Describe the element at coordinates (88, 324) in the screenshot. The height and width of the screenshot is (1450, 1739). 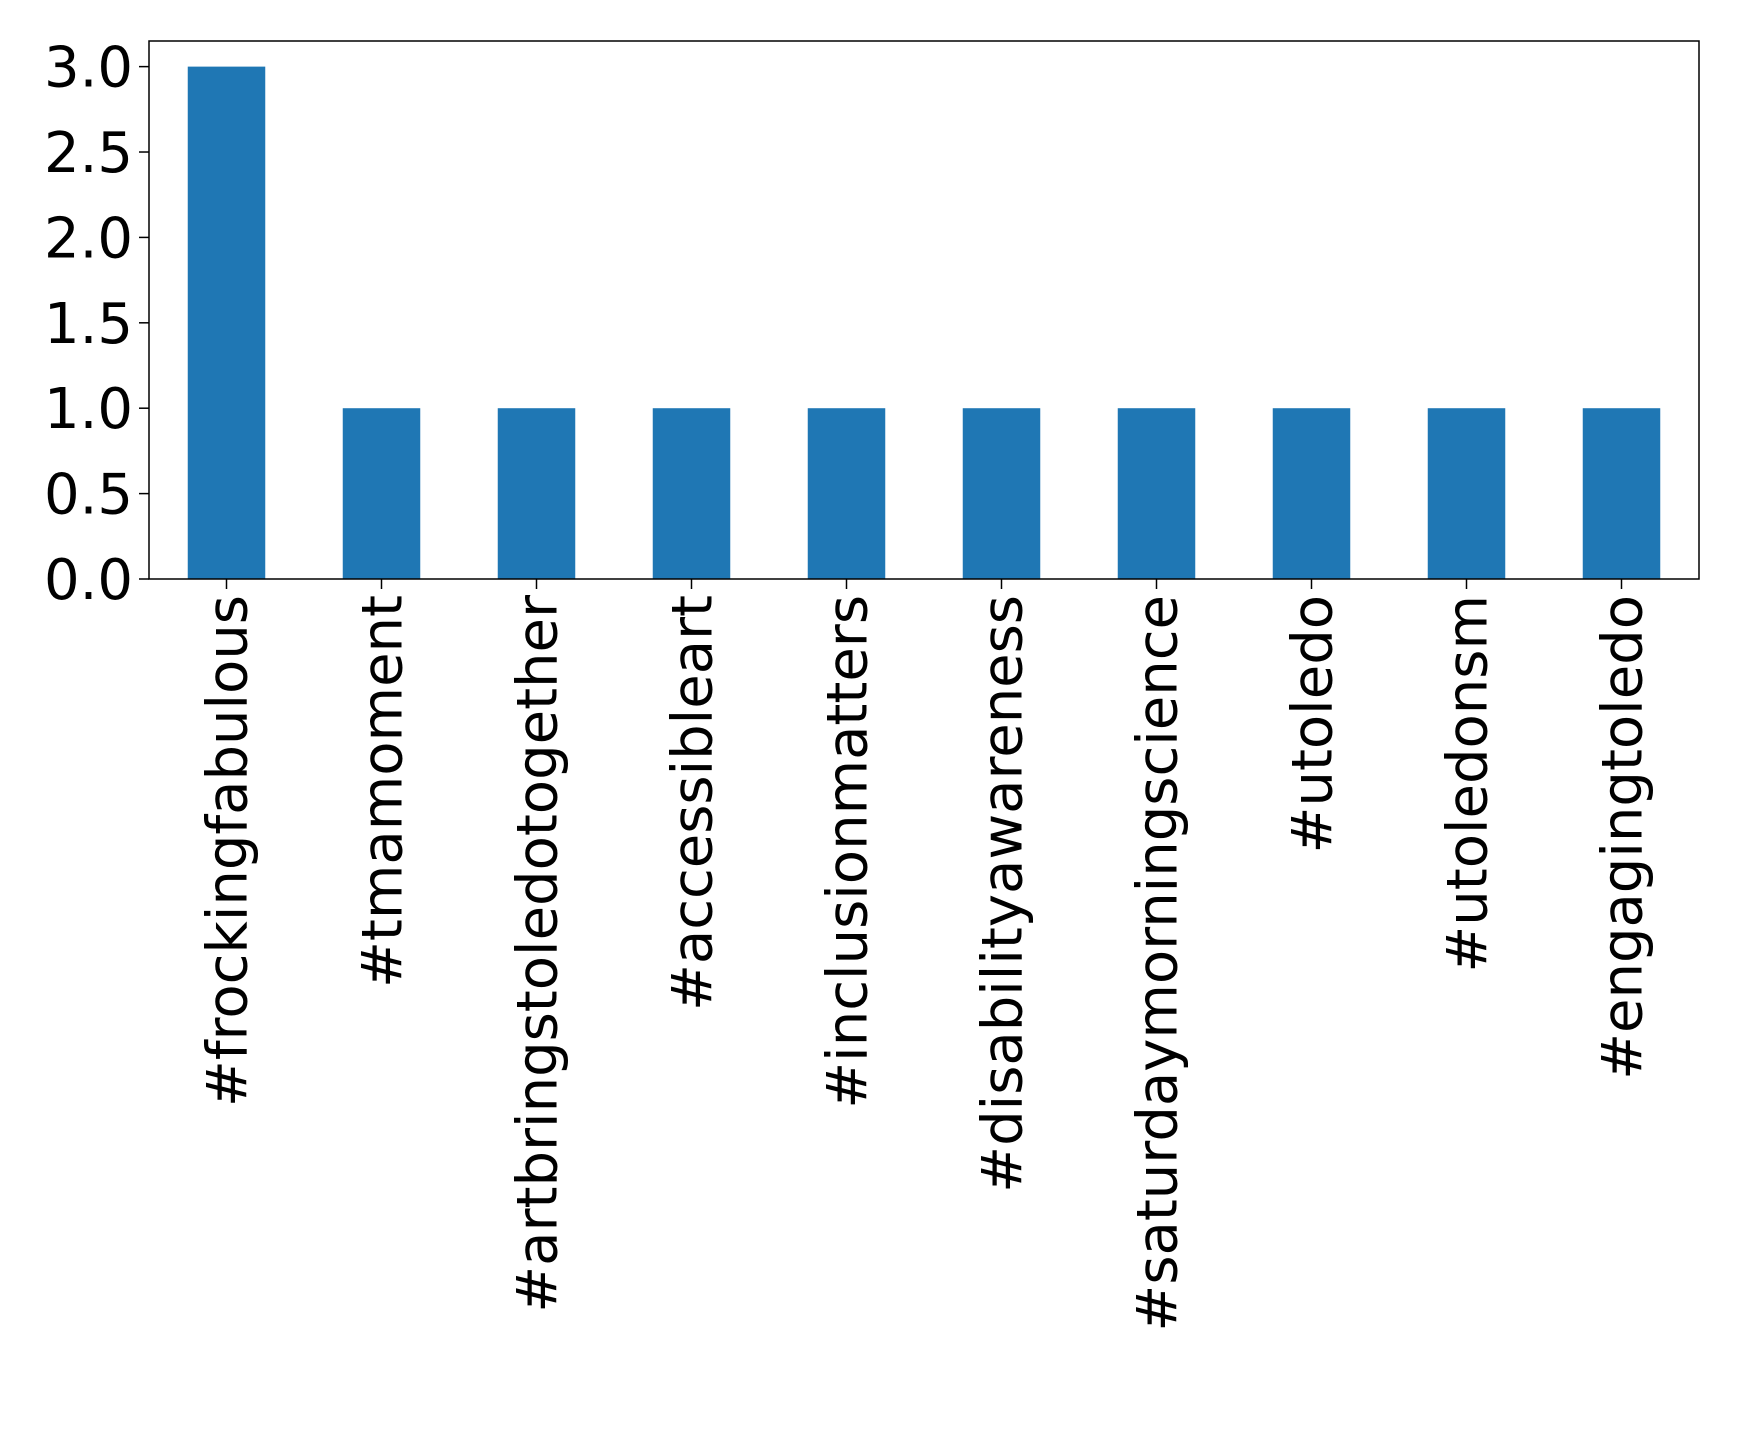
I see `y-tick-label: 1.5` at that location.